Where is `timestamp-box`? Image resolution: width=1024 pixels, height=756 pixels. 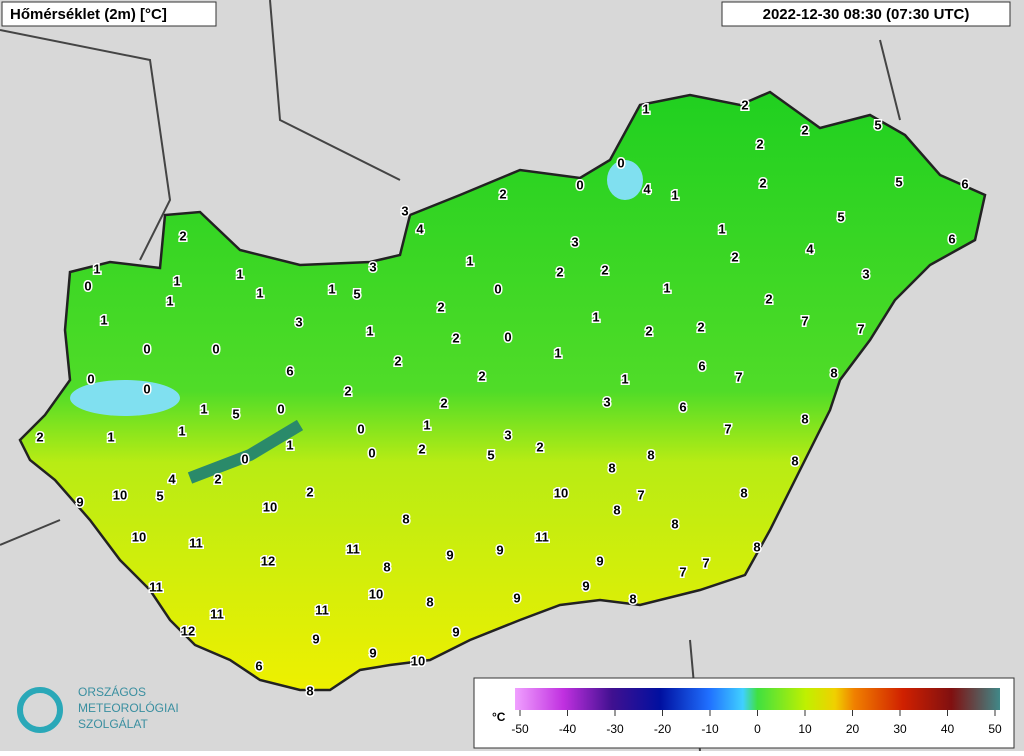
timestamp-box is located at coordinates (866, 14).